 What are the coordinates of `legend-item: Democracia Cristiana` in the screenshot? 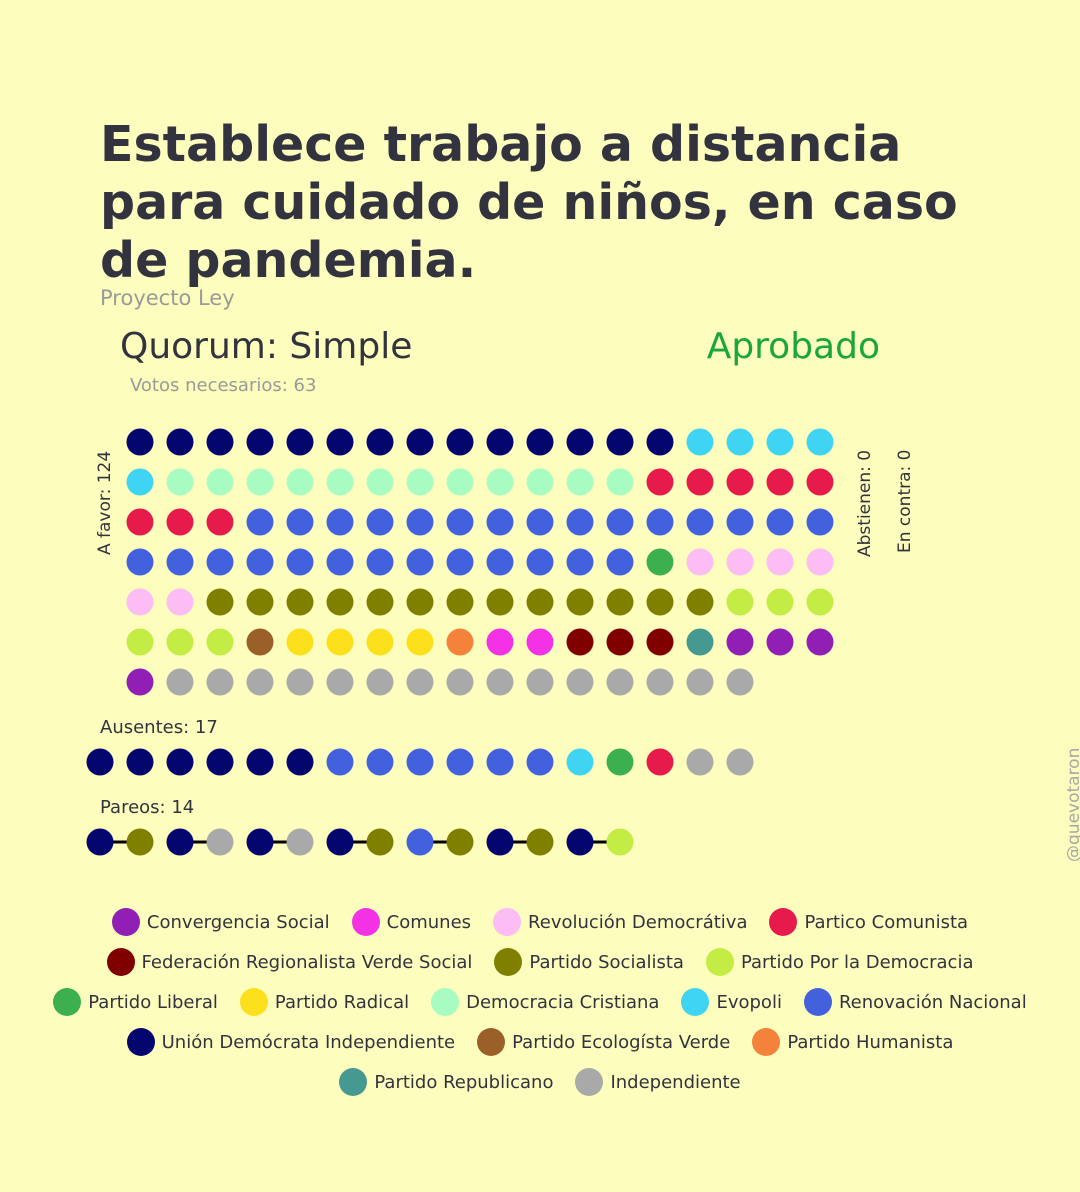 It's located at (545, 1002).